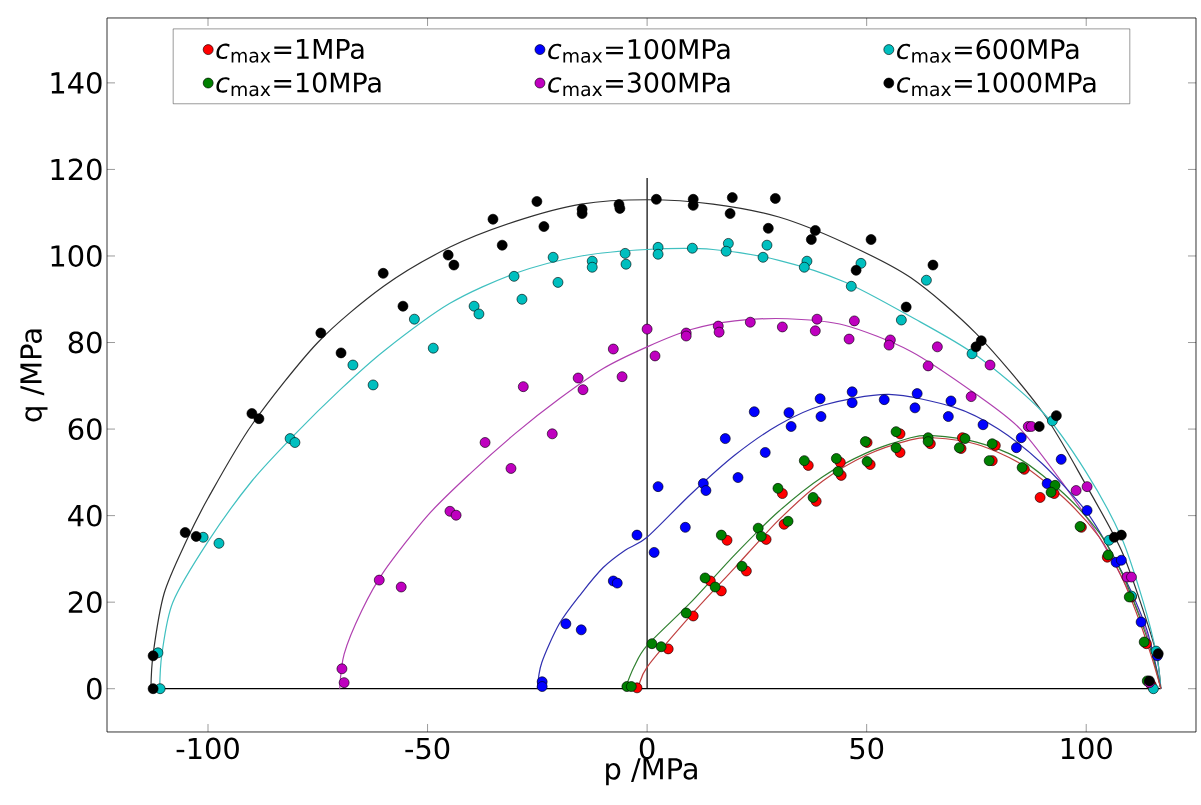 The width and height of the screenshot is (1201, 805). Describe the element at coordinates (85, 342) in the screenshot. I see `y-tick-label: 80` at that location.